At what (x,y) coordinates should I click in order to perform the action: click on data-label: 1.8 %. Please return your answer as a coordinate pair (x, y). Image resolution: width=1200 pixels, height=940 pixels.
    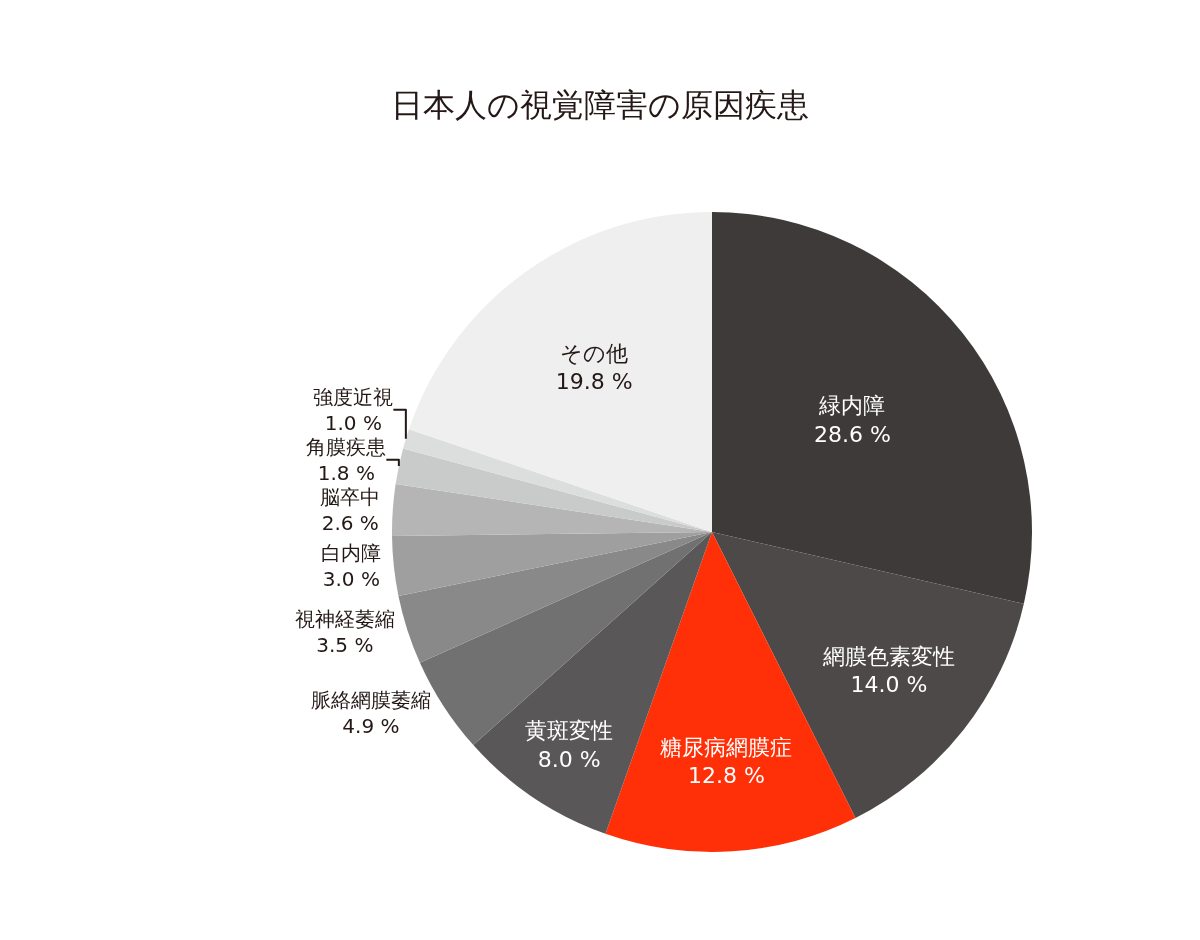
    Looking at the image, I should click on (346, 472).